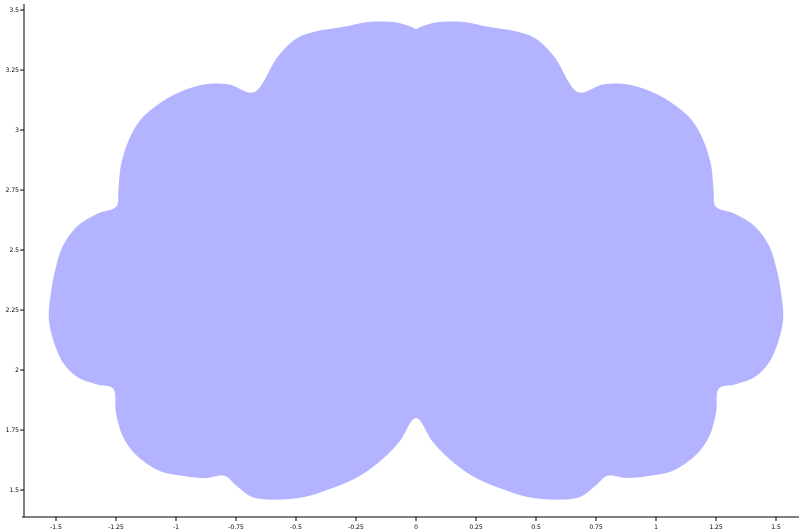  What do you see at coordinates (476, 527) in the screenshot?
I see `x-tick-label: 0.25` at bounding box center [476, 527].